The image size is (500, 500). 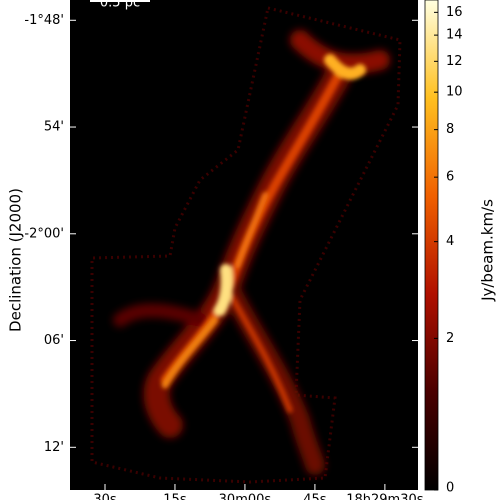 What do you see at coordinates (175, 496) in the screenshot?
I see `x-tick-label: 15s` at bounding box center [175, 496].